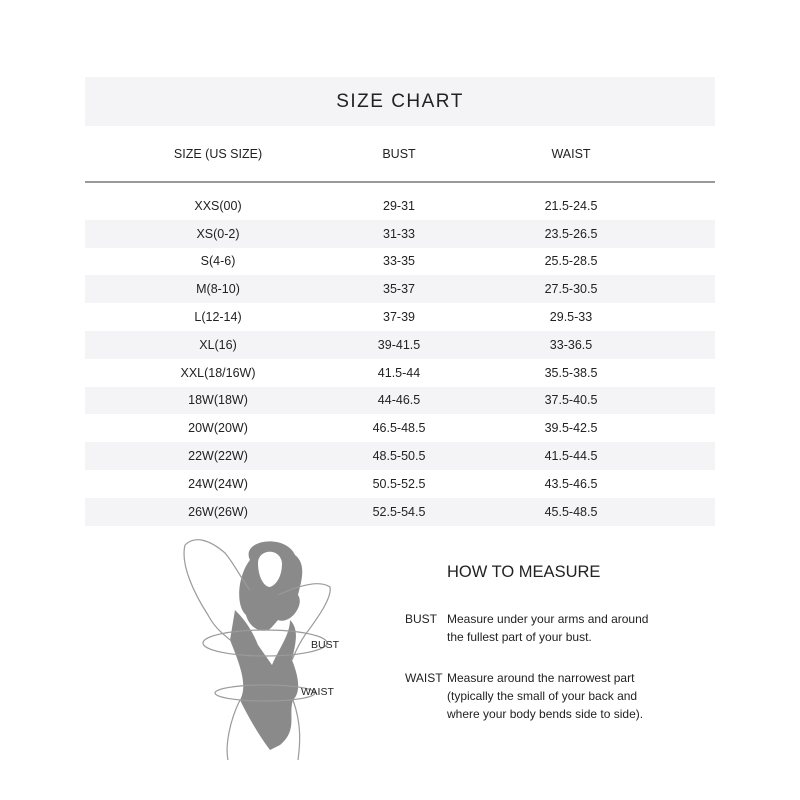  I want to click on table-row: XXL(18/16W) 41.5-44 35.5-38.5, so click(400, 373).